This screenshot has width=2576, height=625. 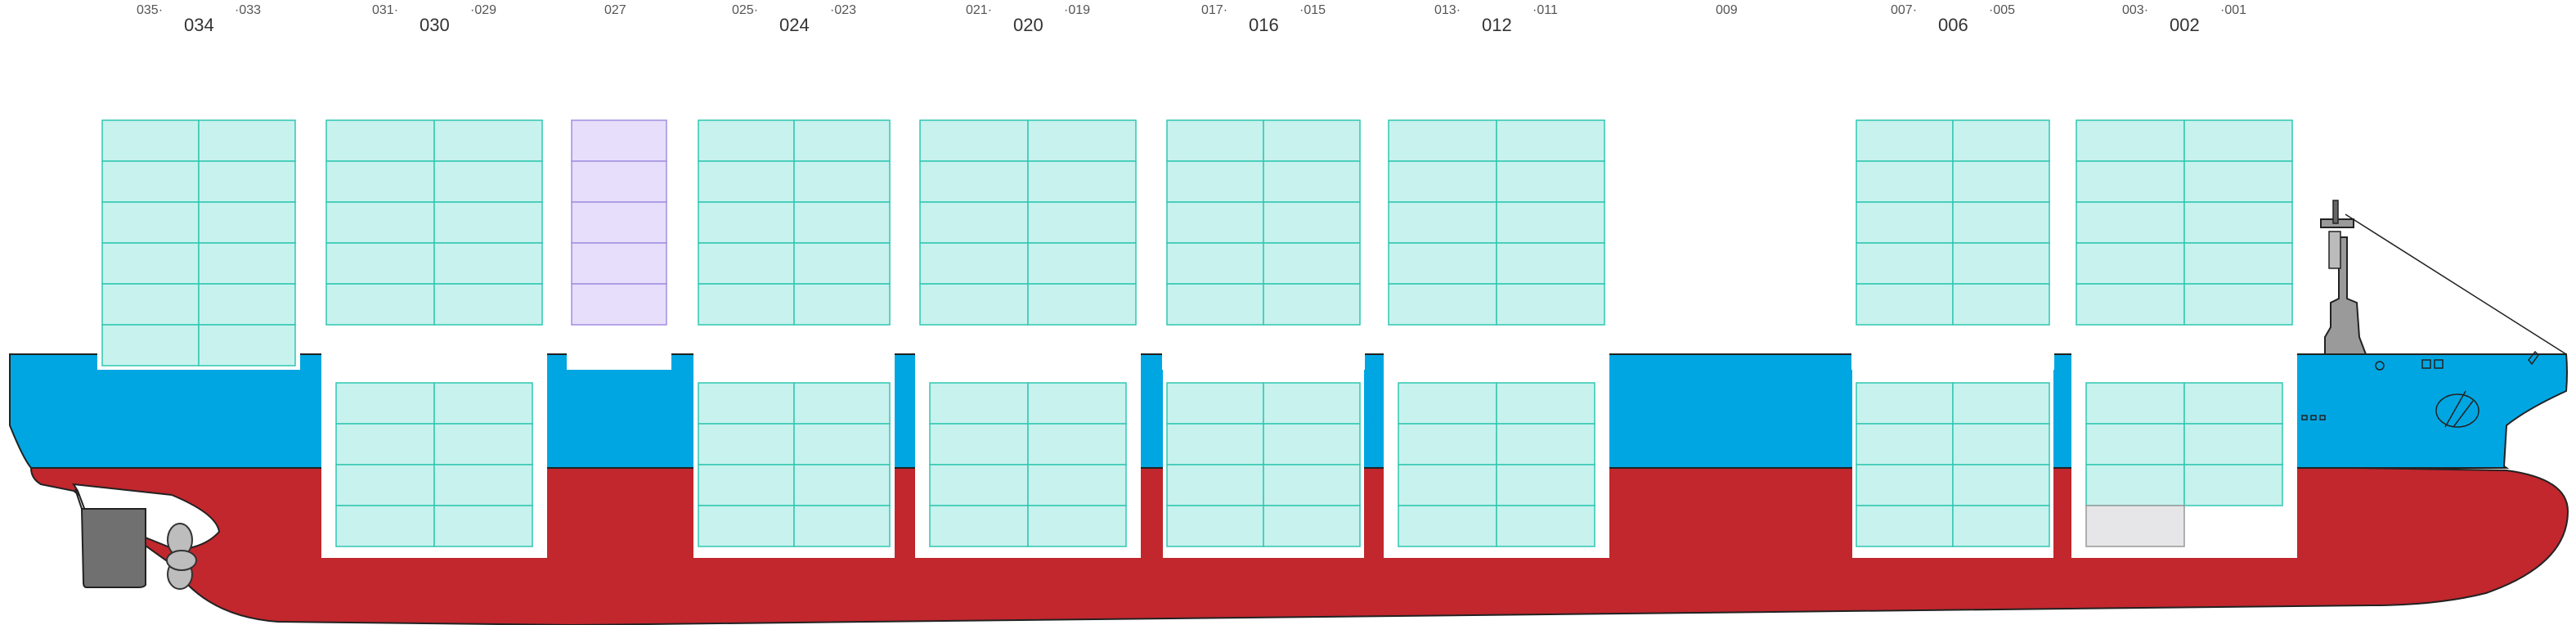 I want to click on bay-right-label: ·015, so click(x=1312, y=10).